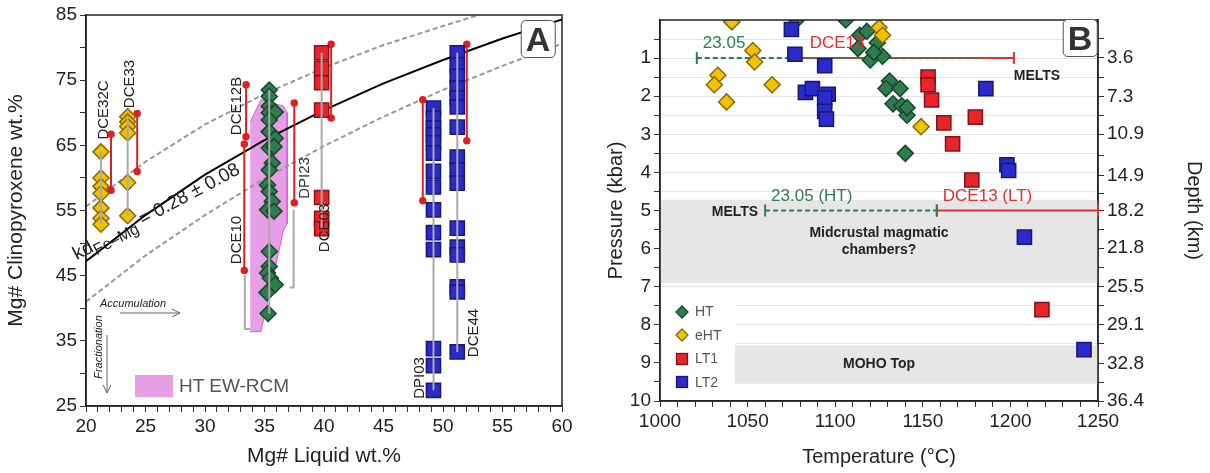  I want to click on y-axis-title: Mg# Clinopyroxene wt.%, so click(15, 210).